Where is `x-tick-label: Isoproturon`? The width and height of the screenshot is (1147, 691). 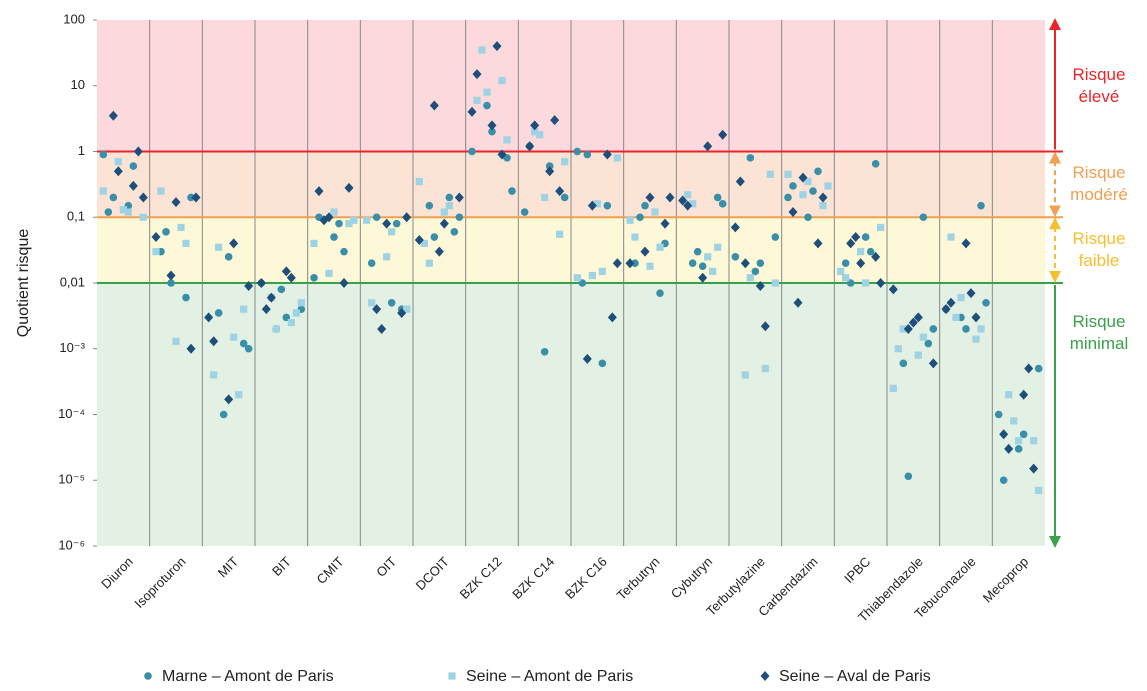
x-tick-label: Isoproturon is located at coordinates (159, 582).